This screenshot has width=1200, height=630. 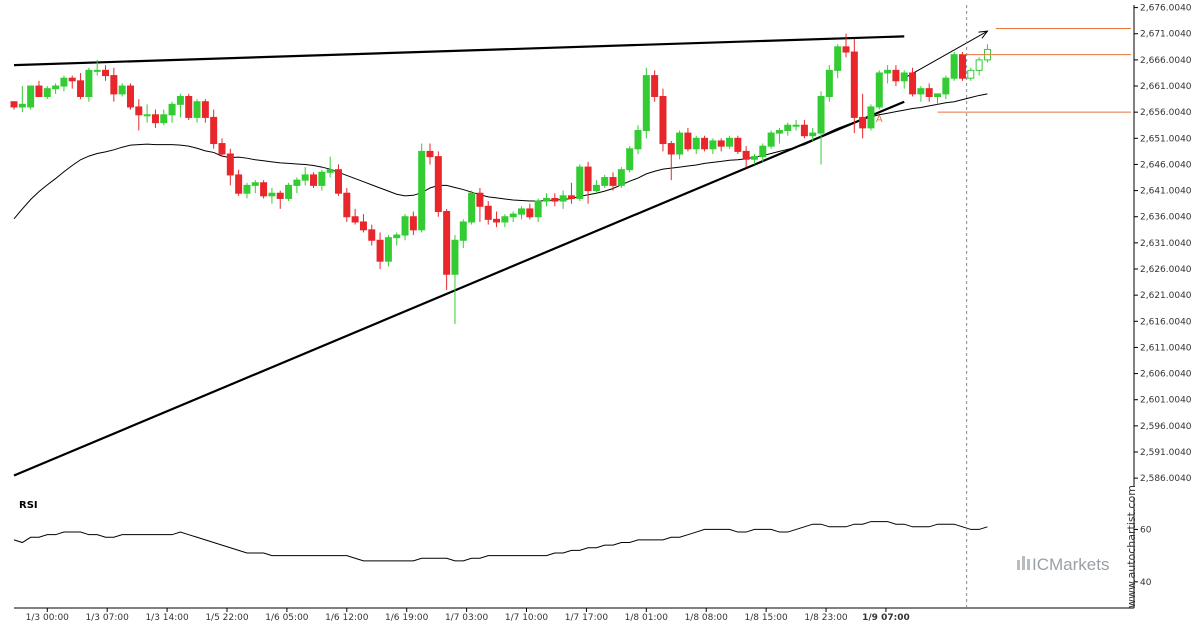 What do you see at coordinates (1166, 61) in the screenshot?
I see `price-tick-label: 2,666.0040` at bounding box center [1166, 61].